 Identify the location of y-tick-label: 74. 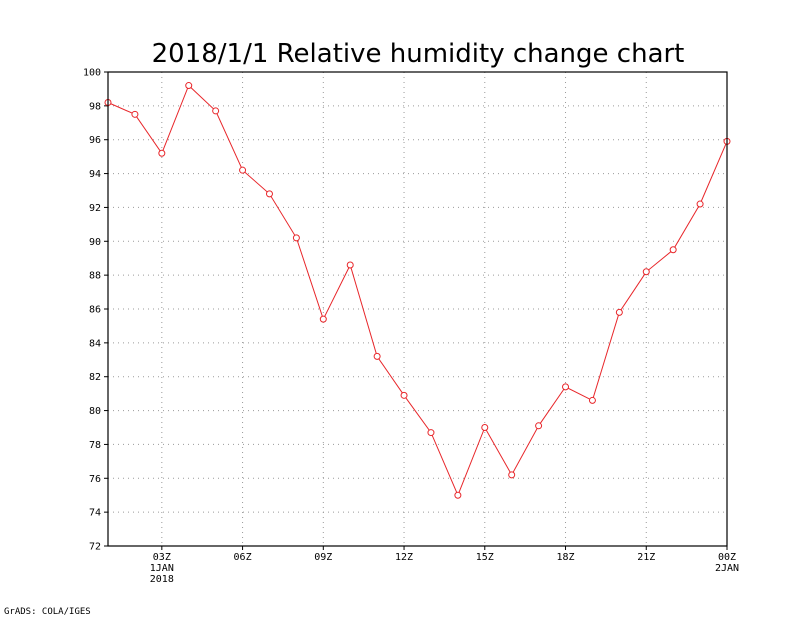
(95, 513).